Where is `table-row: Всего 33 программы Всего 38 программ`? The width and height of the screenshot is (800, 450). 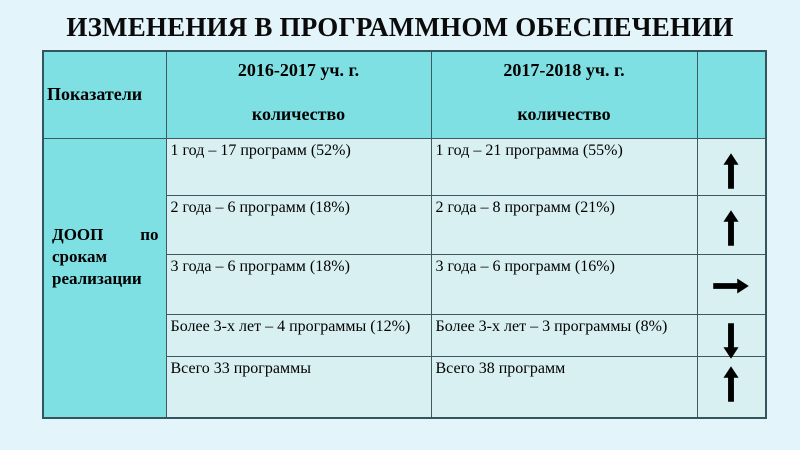 table-row: Всего 33 программы Всего 38 программ is located at coordinates (405, 387).